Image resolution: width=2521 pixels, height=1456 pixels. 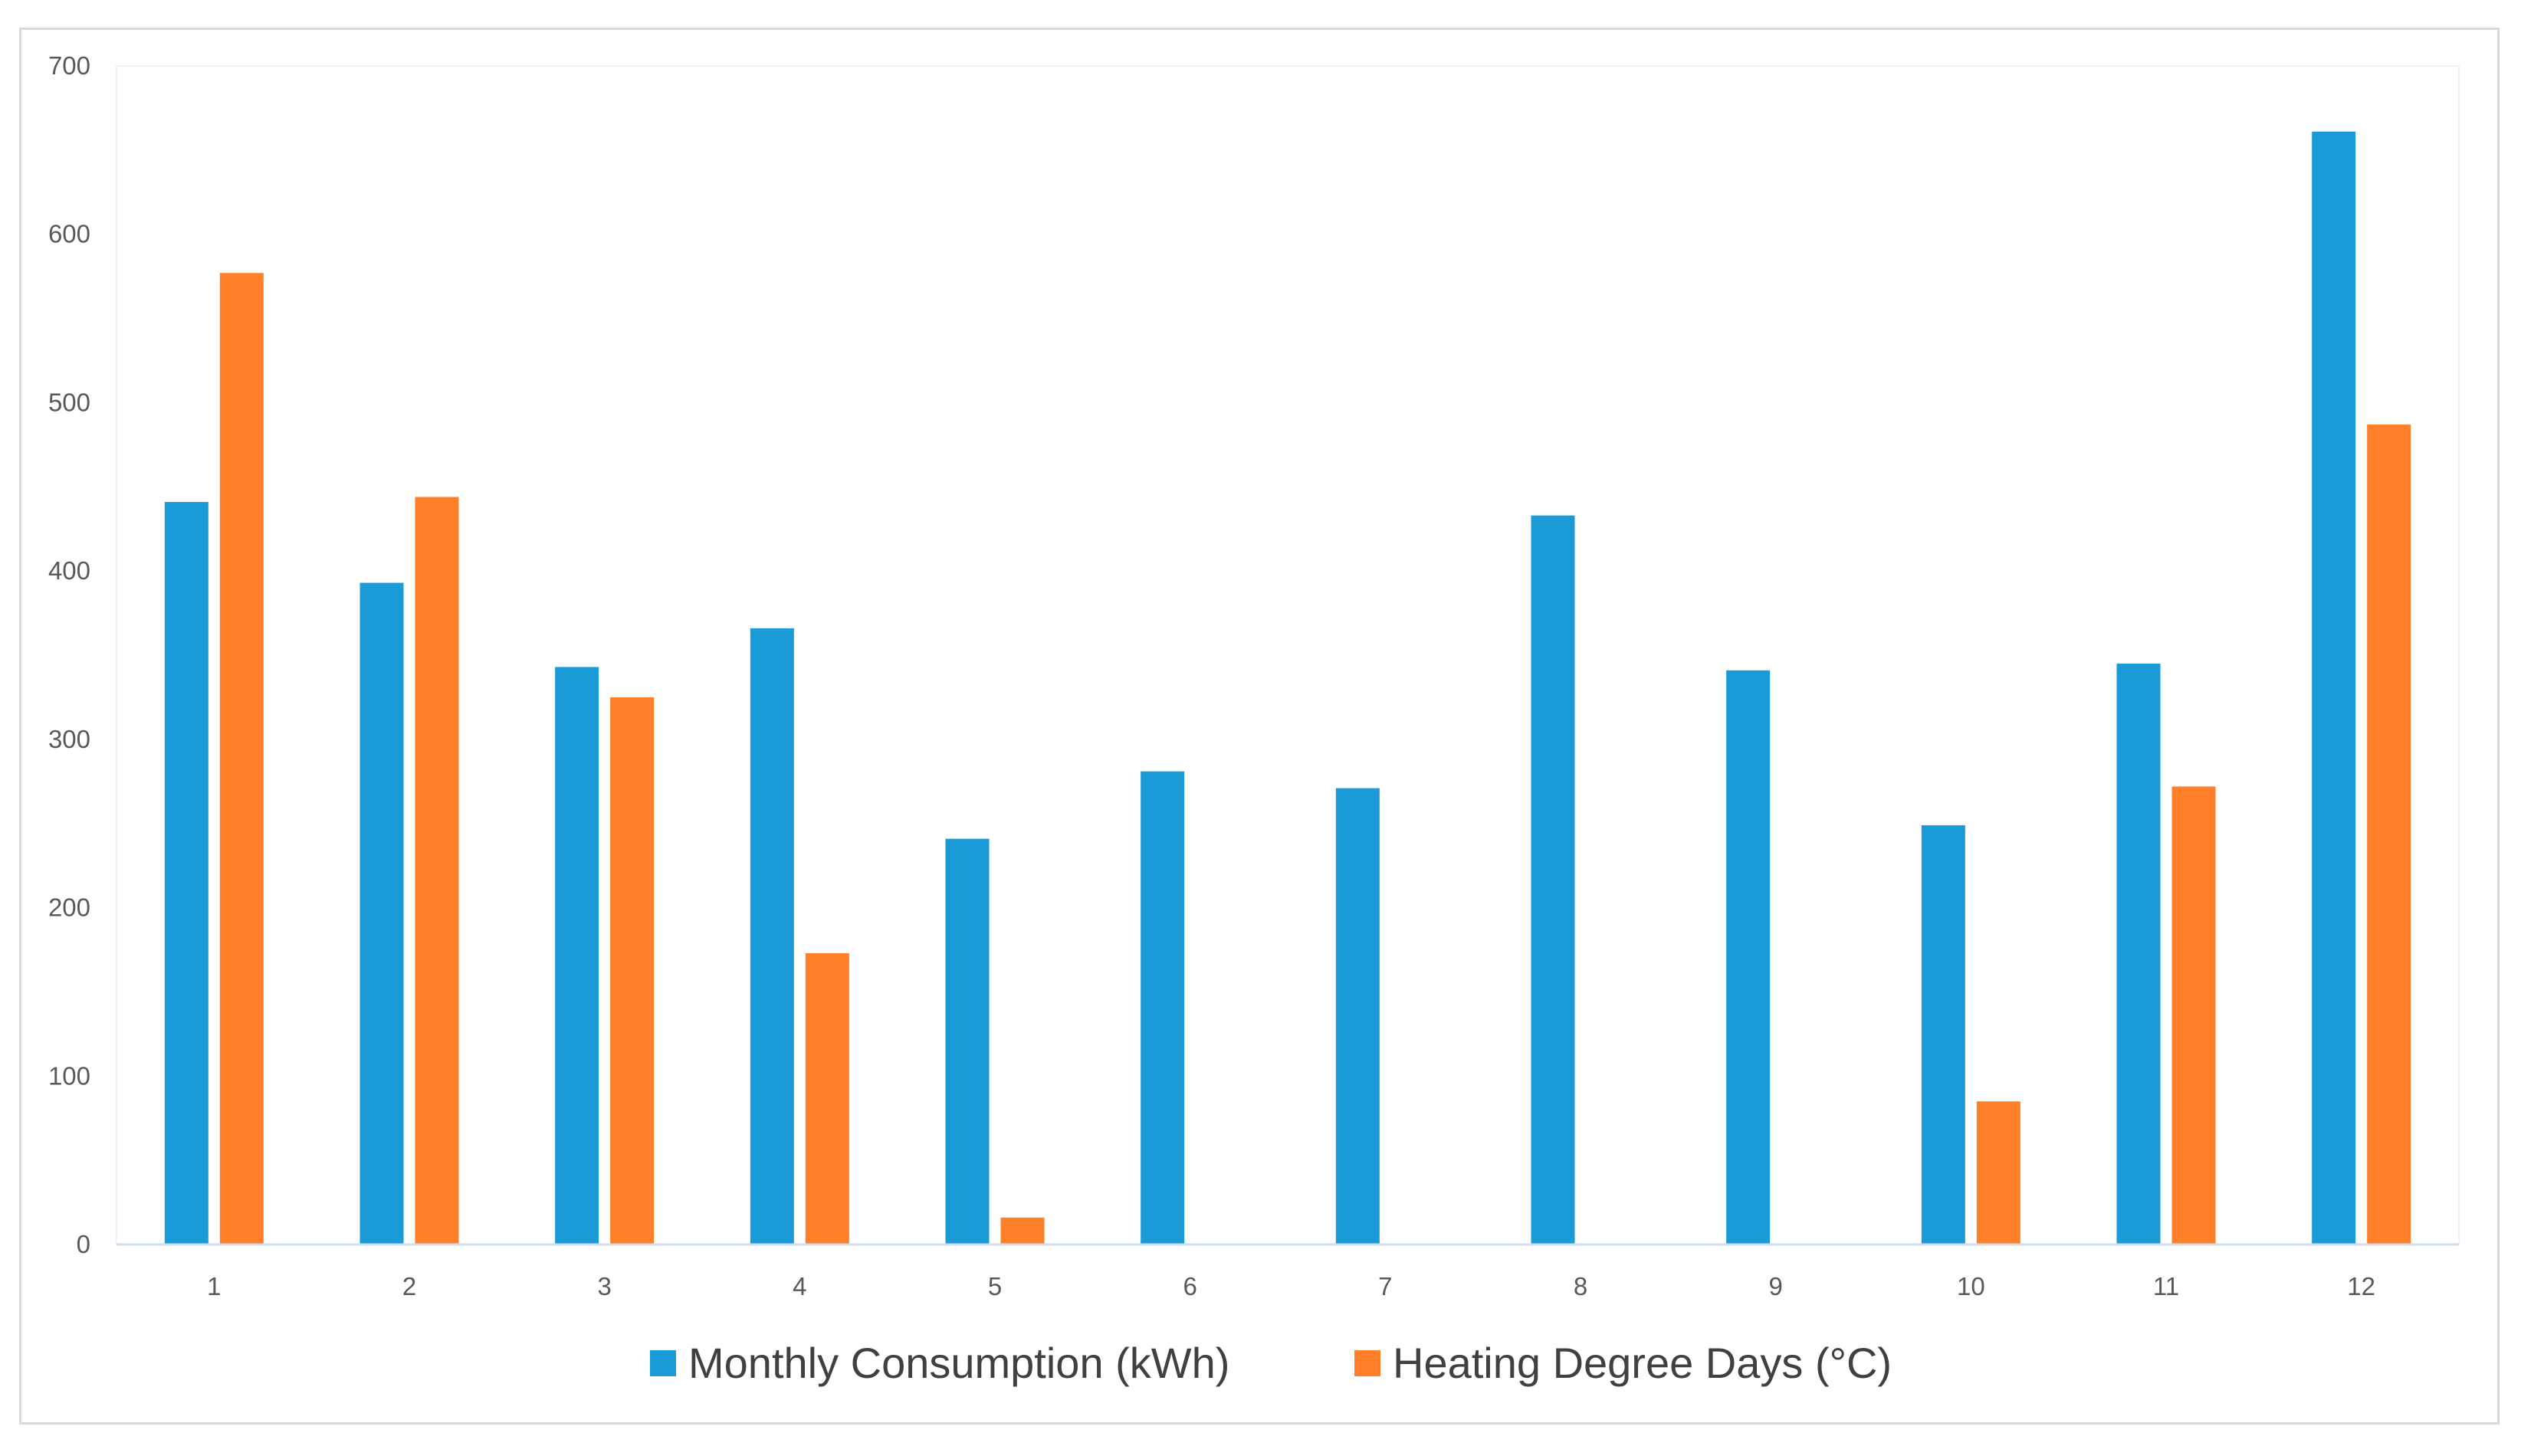 What do you see at coordinates (1581, 1286) in the screenshot?
I see `x-tick-label: 8` at bounding box center [1581, 1286].